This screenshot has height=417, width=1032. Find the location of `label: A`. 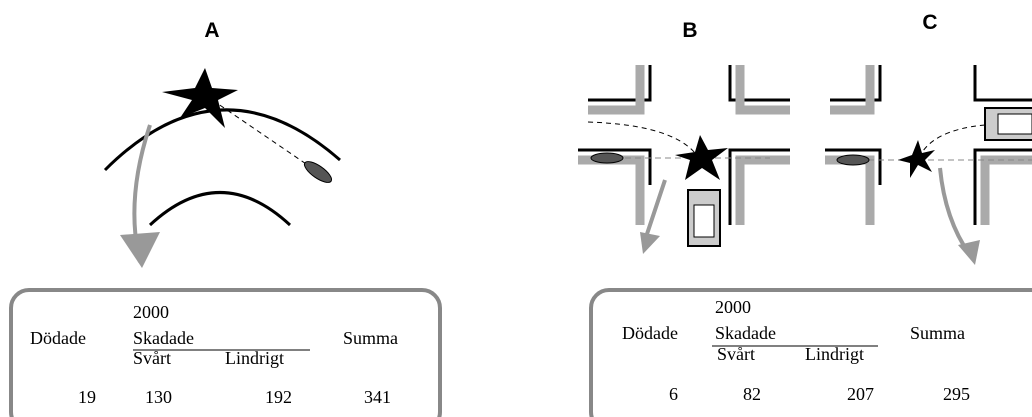

label: A is located at coordinates (211, 30).